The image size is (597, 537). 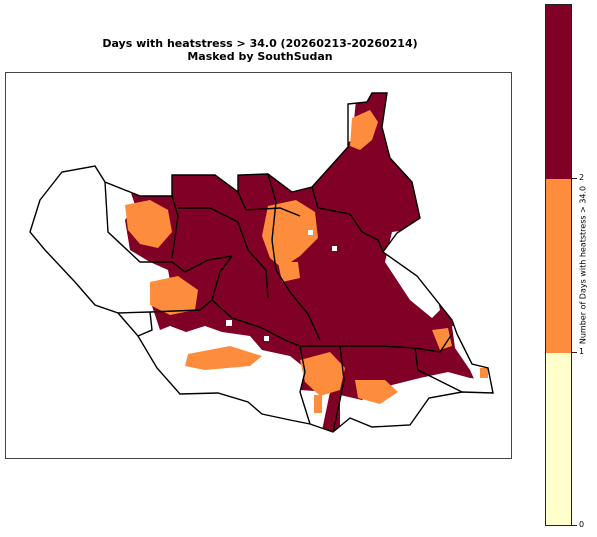 I want to click on medium-west-upper, so click(x=148, y=224).